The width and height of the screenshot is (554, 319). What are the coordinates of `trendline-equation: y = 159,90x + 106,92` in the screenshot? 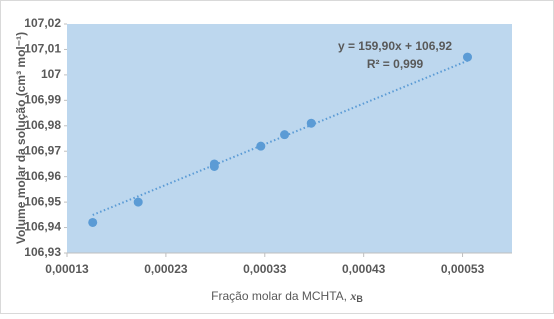 It's located at (395, 46).